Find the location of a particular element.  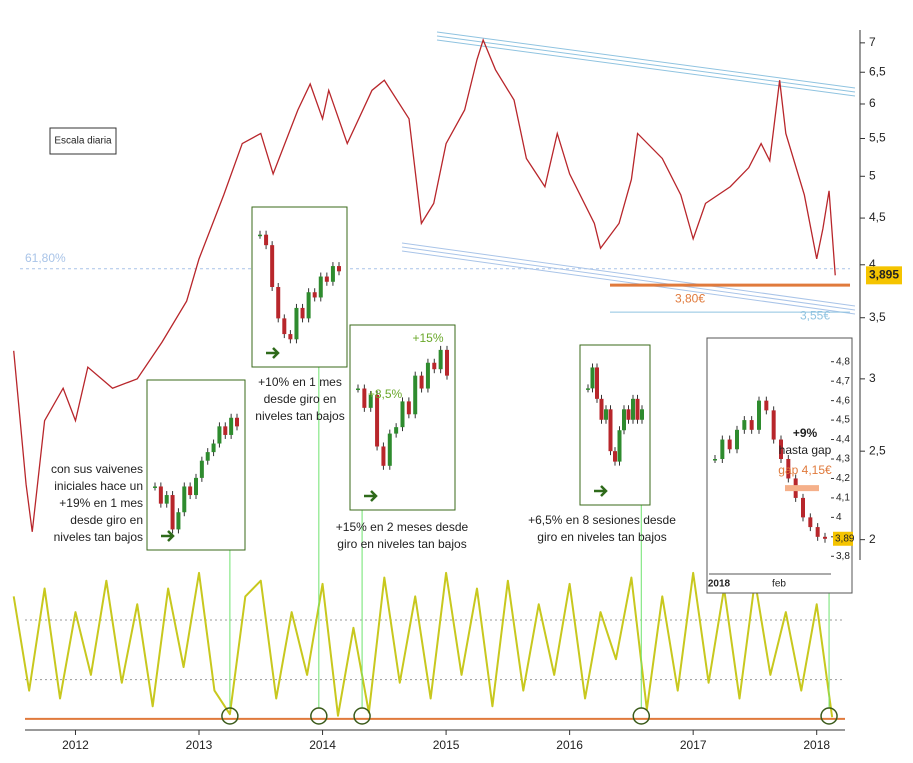

inset-last-label: 3,89 is located at coordinates (845, 538).